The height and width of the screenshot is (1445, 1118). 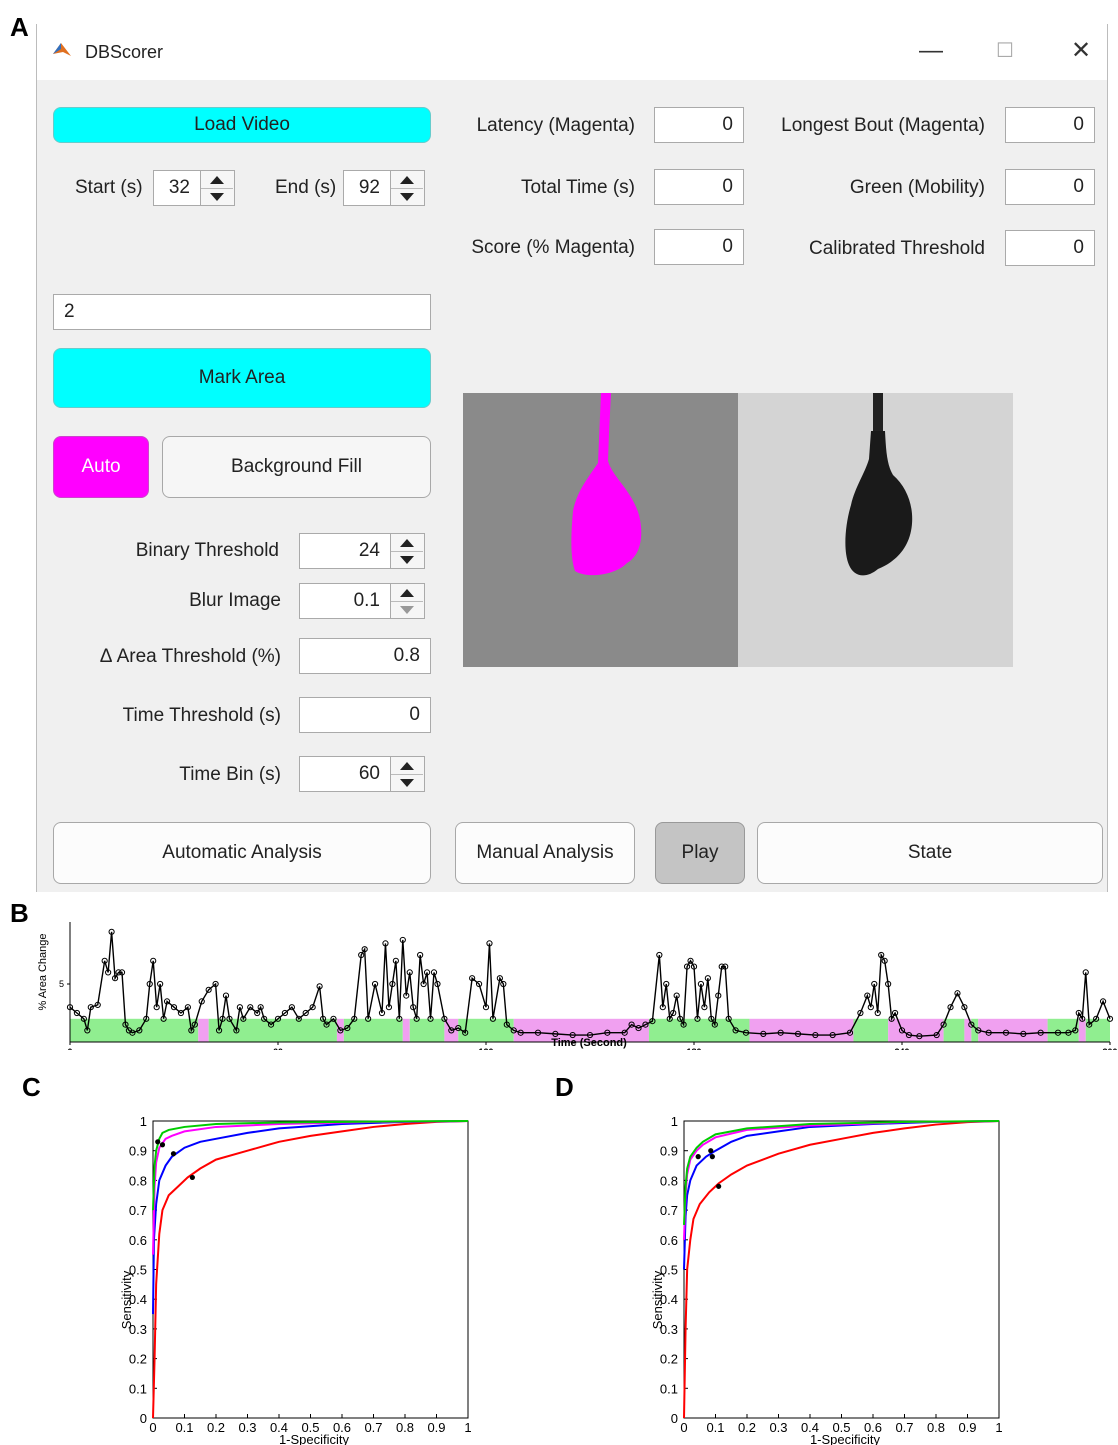 What do you see at coordinates (698, 1157) in the screenshot?
I see `threshold-point` at bounding box center [698, 1157].